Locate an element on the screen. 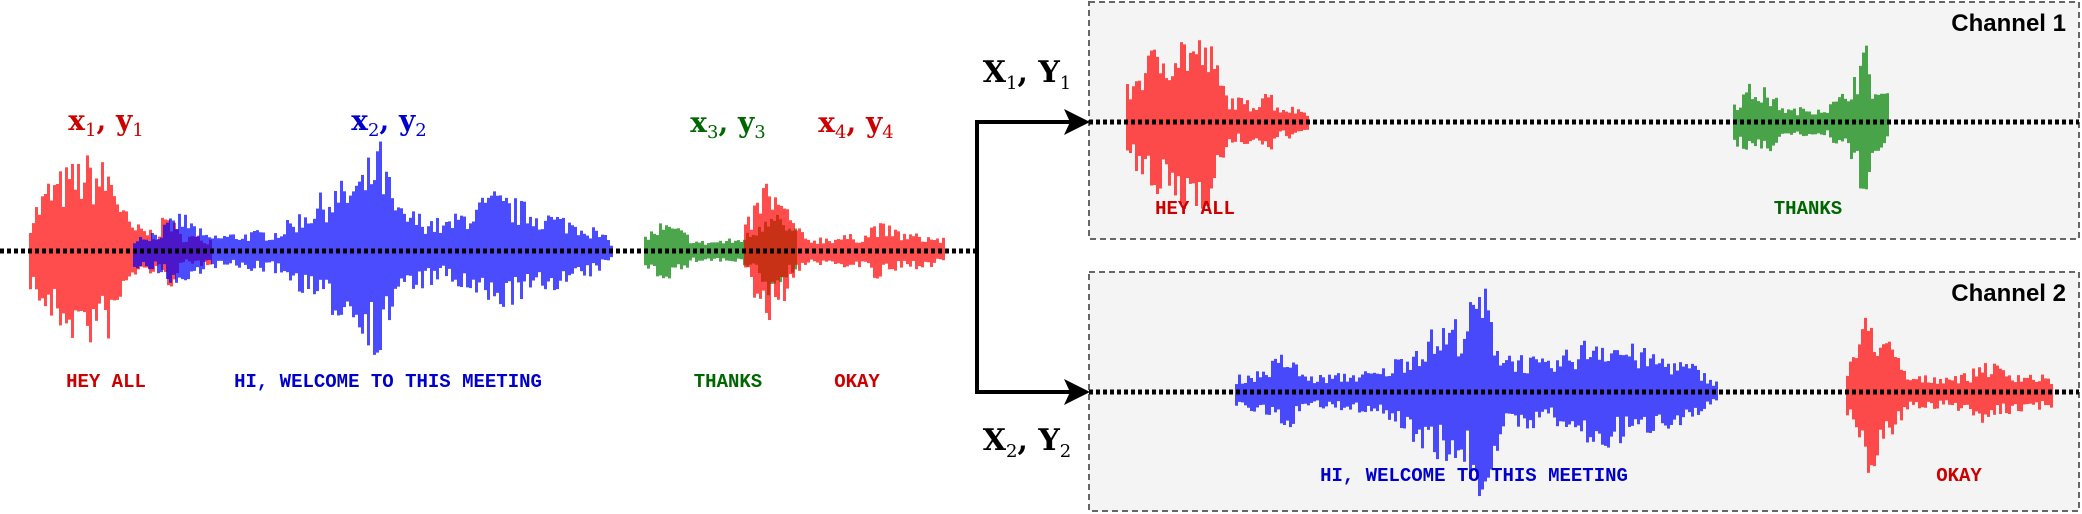 The width and height of the screenshot is (2082, 514). channel-2-transcript-welcome: HI, WELCOME TO THIS MEETING is located at coordinates (1474, 476).